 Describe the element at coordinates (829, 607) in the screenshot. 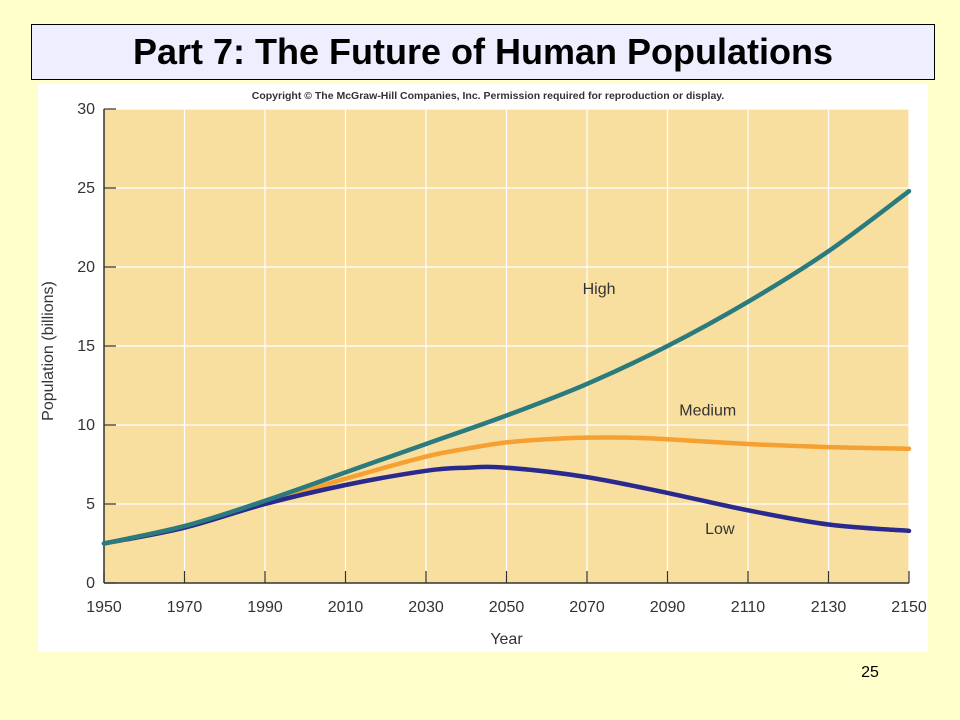

I see `x-tick-label: 2130` at that location.